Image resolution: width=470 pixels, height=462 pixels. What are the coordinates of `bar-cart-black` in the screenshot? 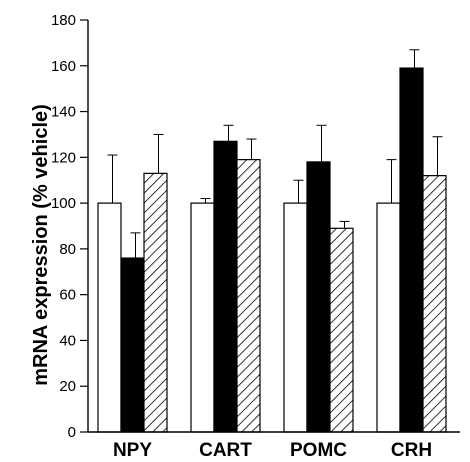 It's located at (225, 286).